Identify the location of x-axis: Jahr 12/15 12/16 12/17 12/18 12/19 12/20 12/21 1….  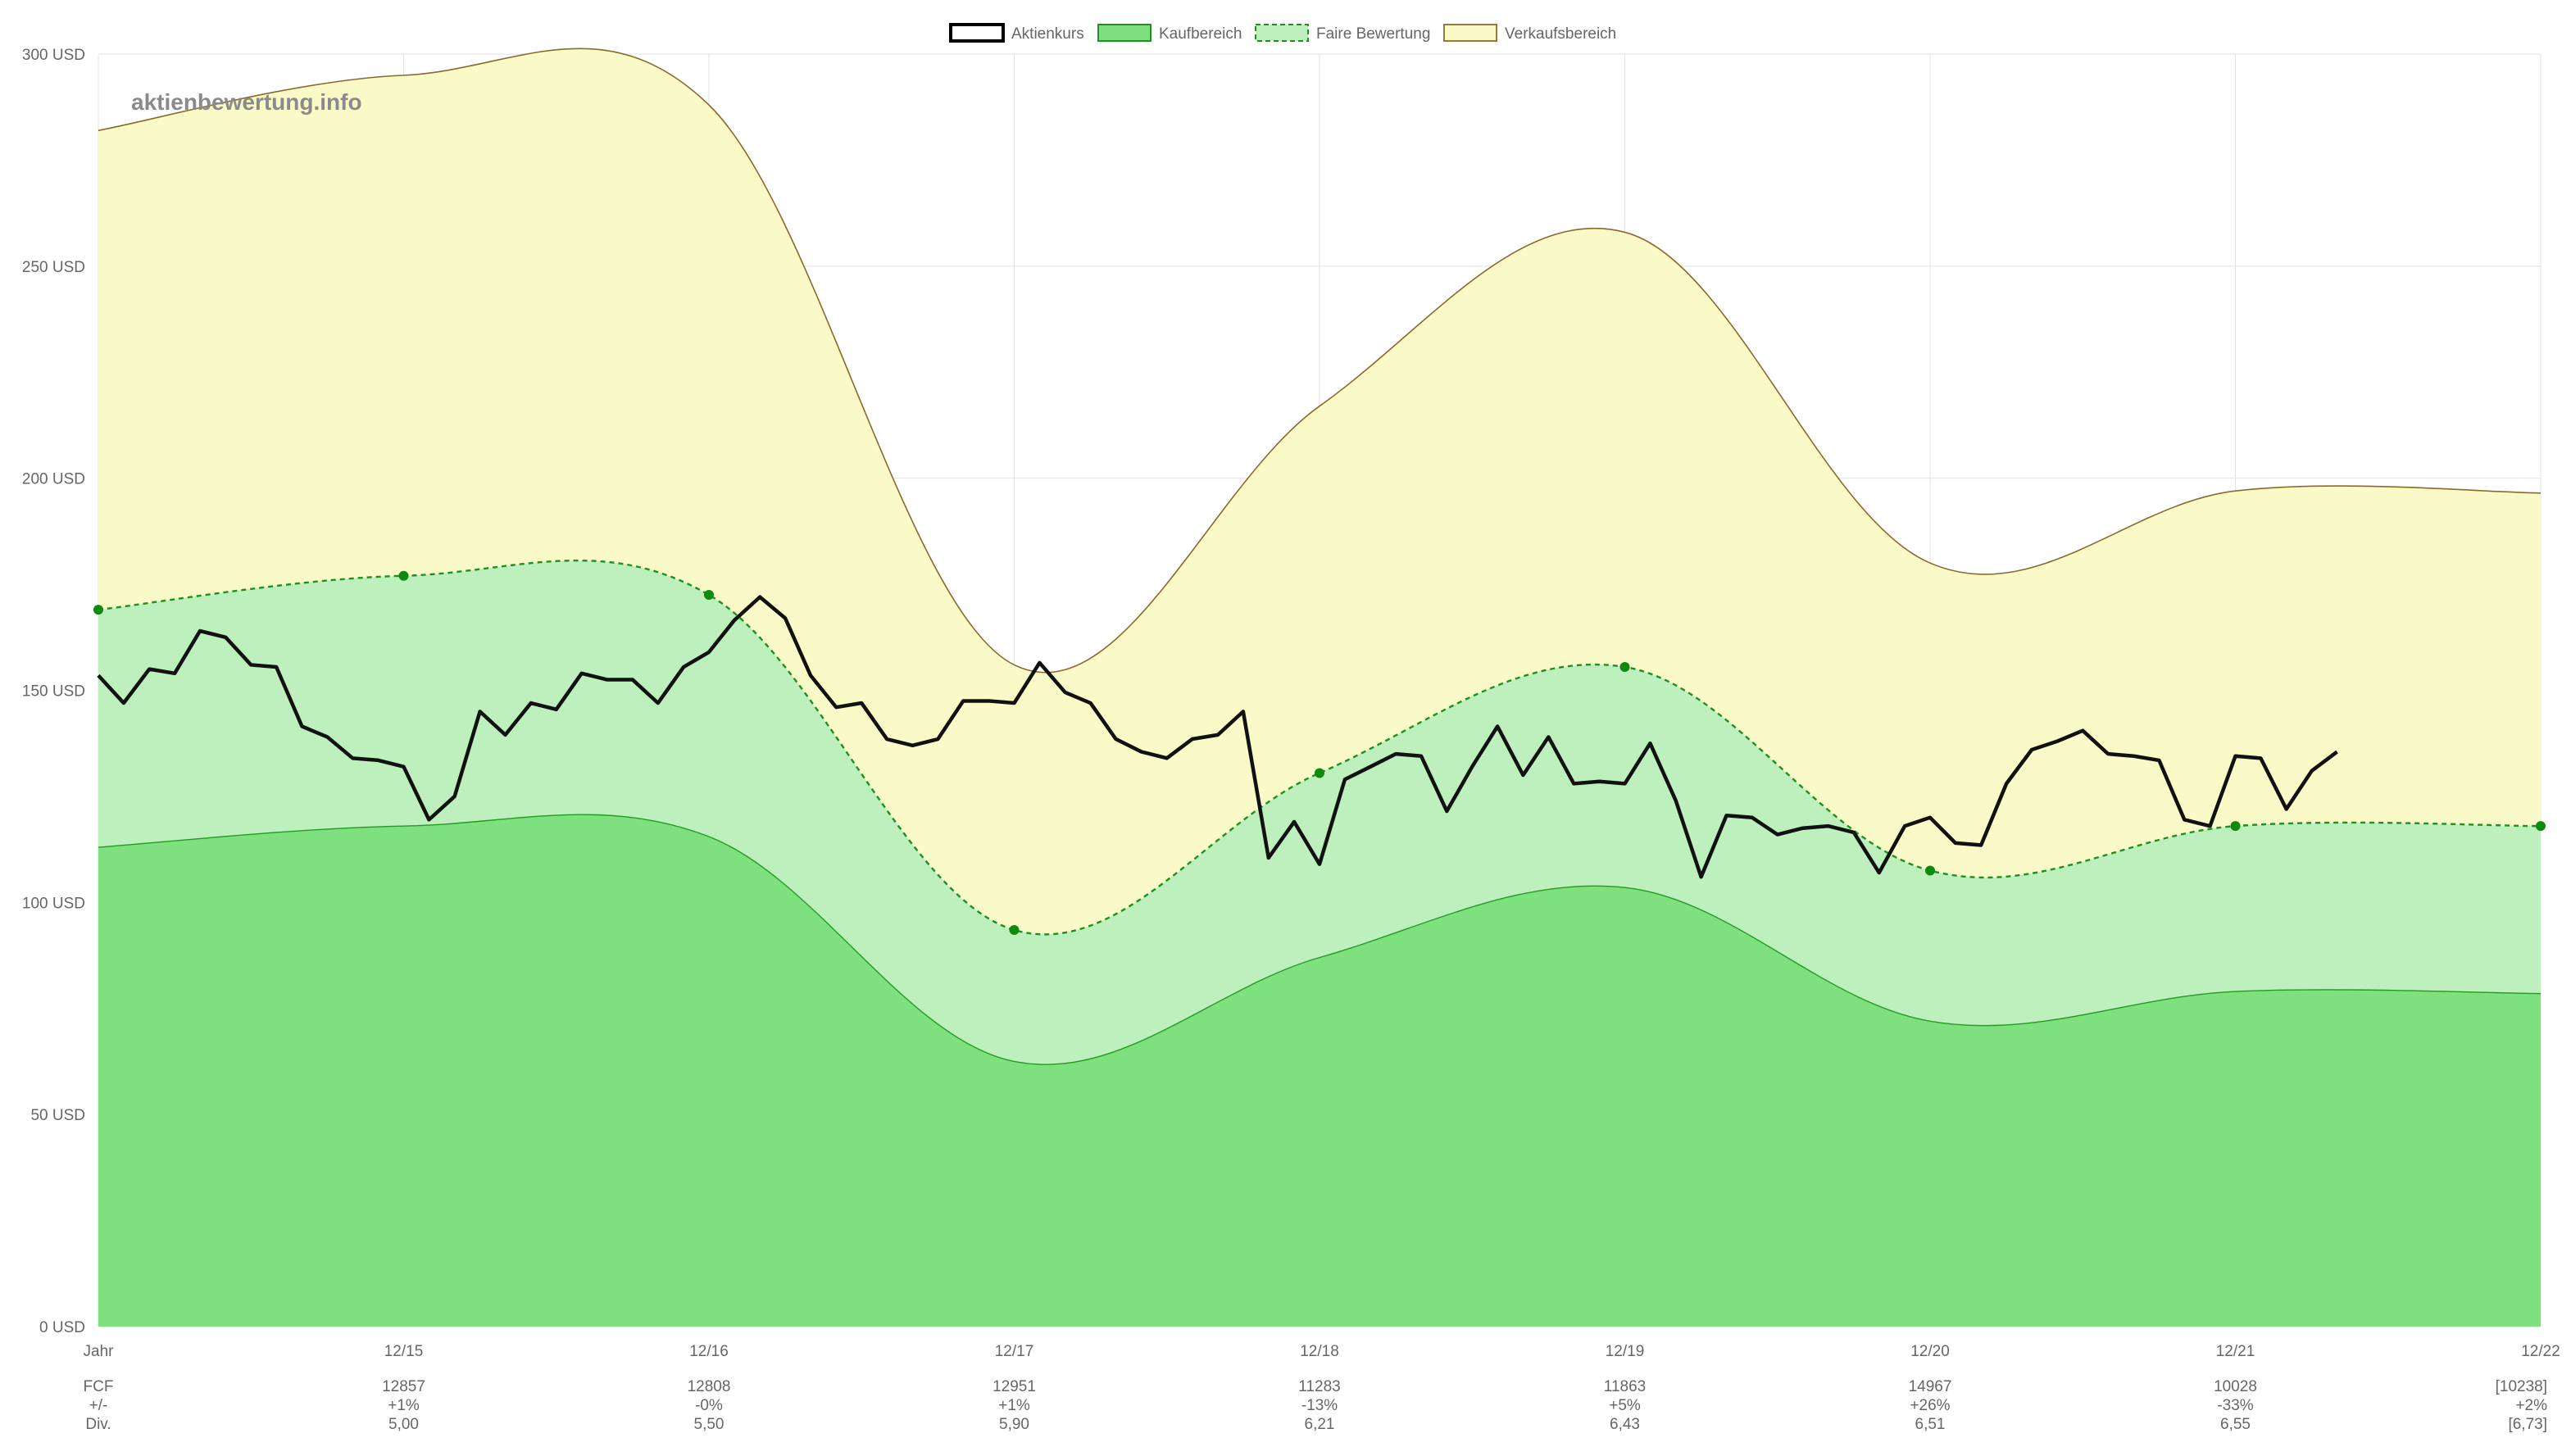
(1322, 1352).